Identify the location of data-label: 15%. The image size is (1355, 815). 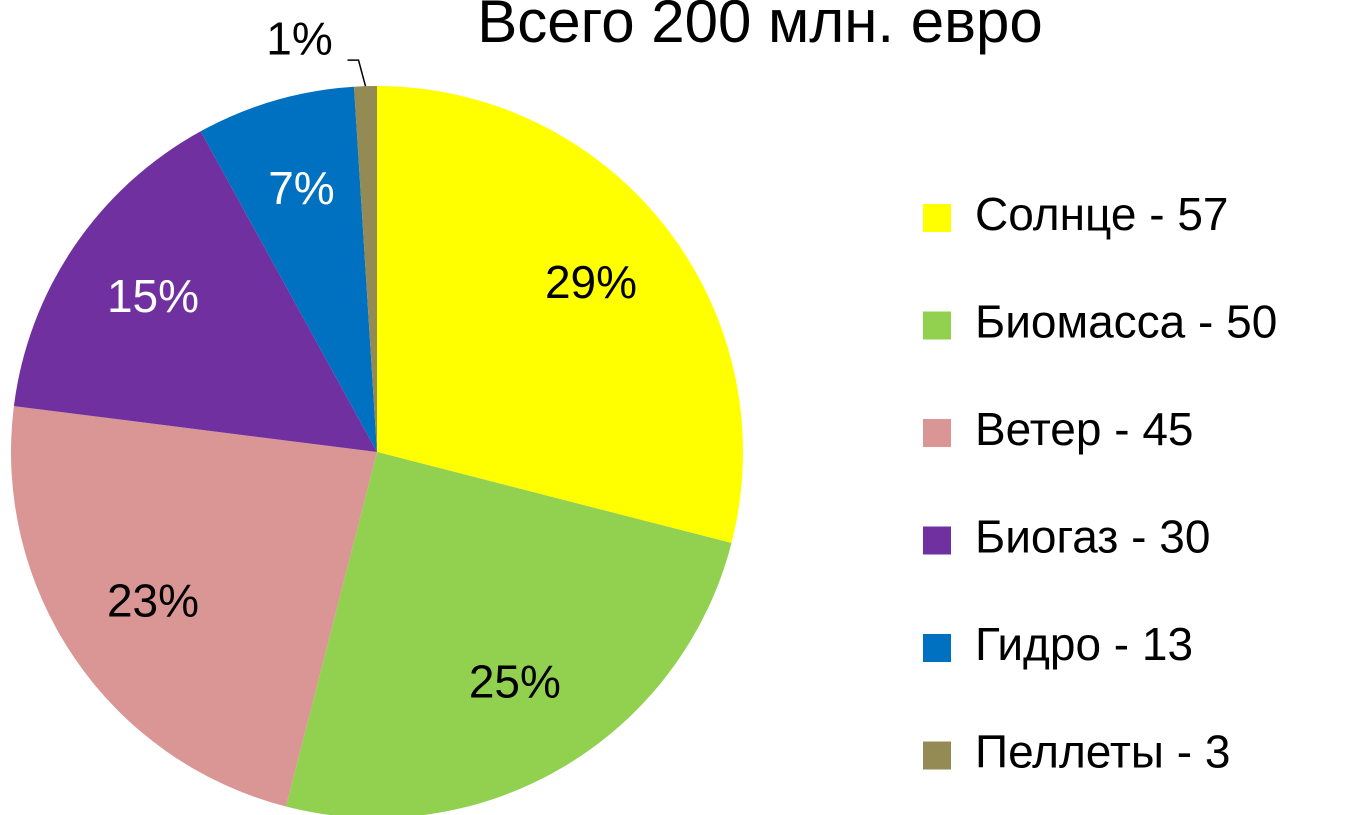
(153, 296).